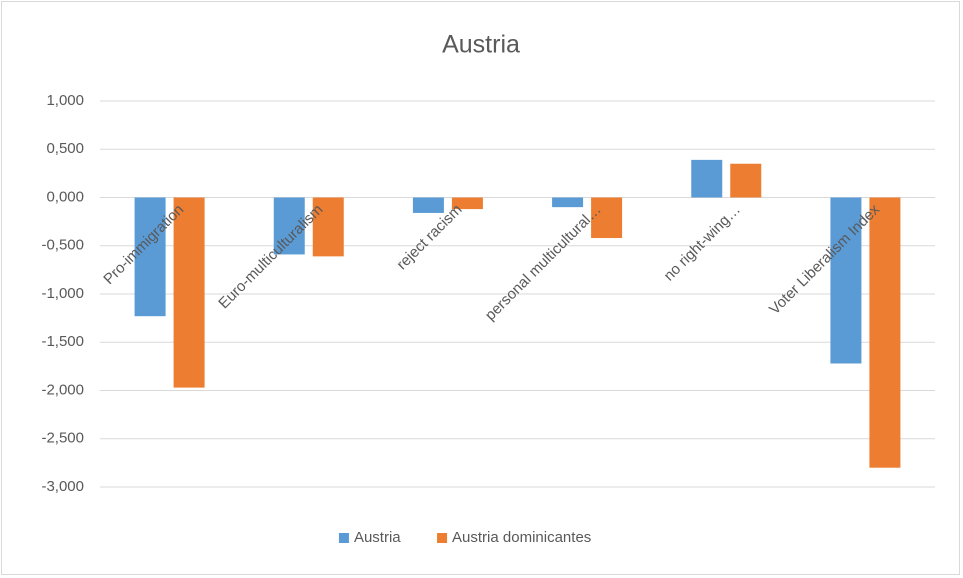 The width and height of the screenshot is (963, 578). What do you see at coordinates (62, 438) in the screenshot?
I see `y-tick-label: -2,500` at bounding box center [62, 438].